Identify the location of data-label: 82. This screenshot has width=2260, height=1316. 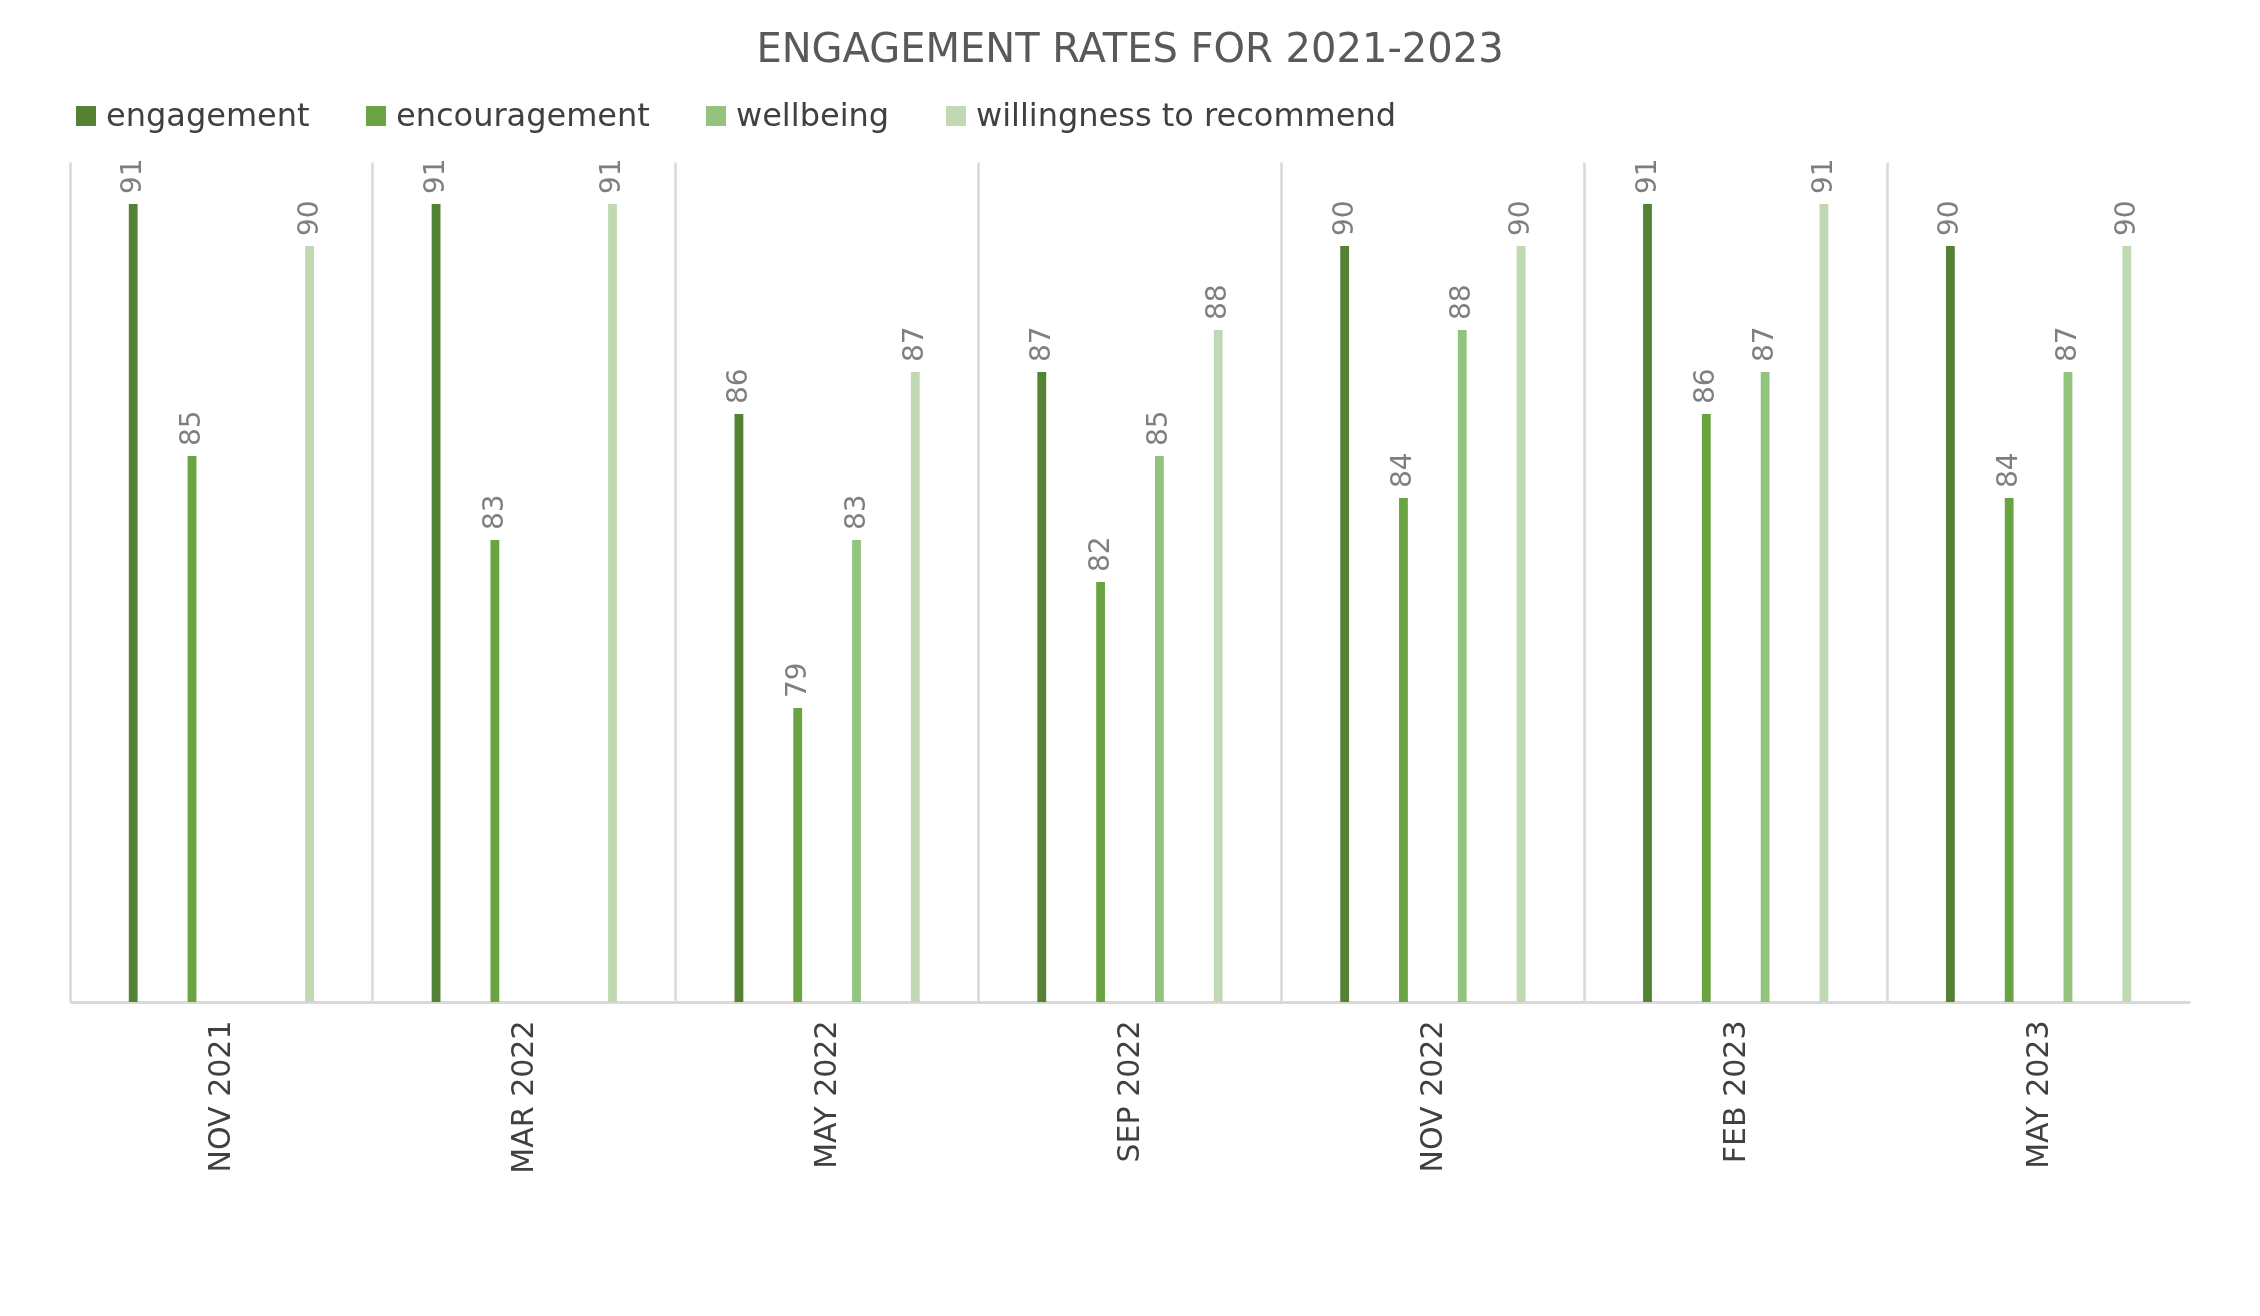
(1099, 554).